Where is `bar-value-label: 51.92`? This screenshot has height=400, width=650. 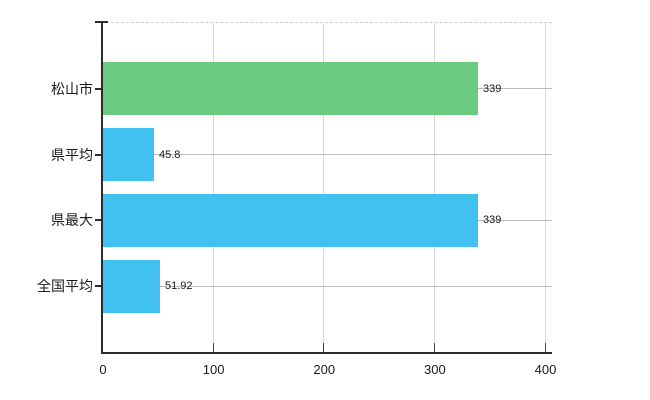
bar-value-label: 51.92 is located at coordinates (179, 286).